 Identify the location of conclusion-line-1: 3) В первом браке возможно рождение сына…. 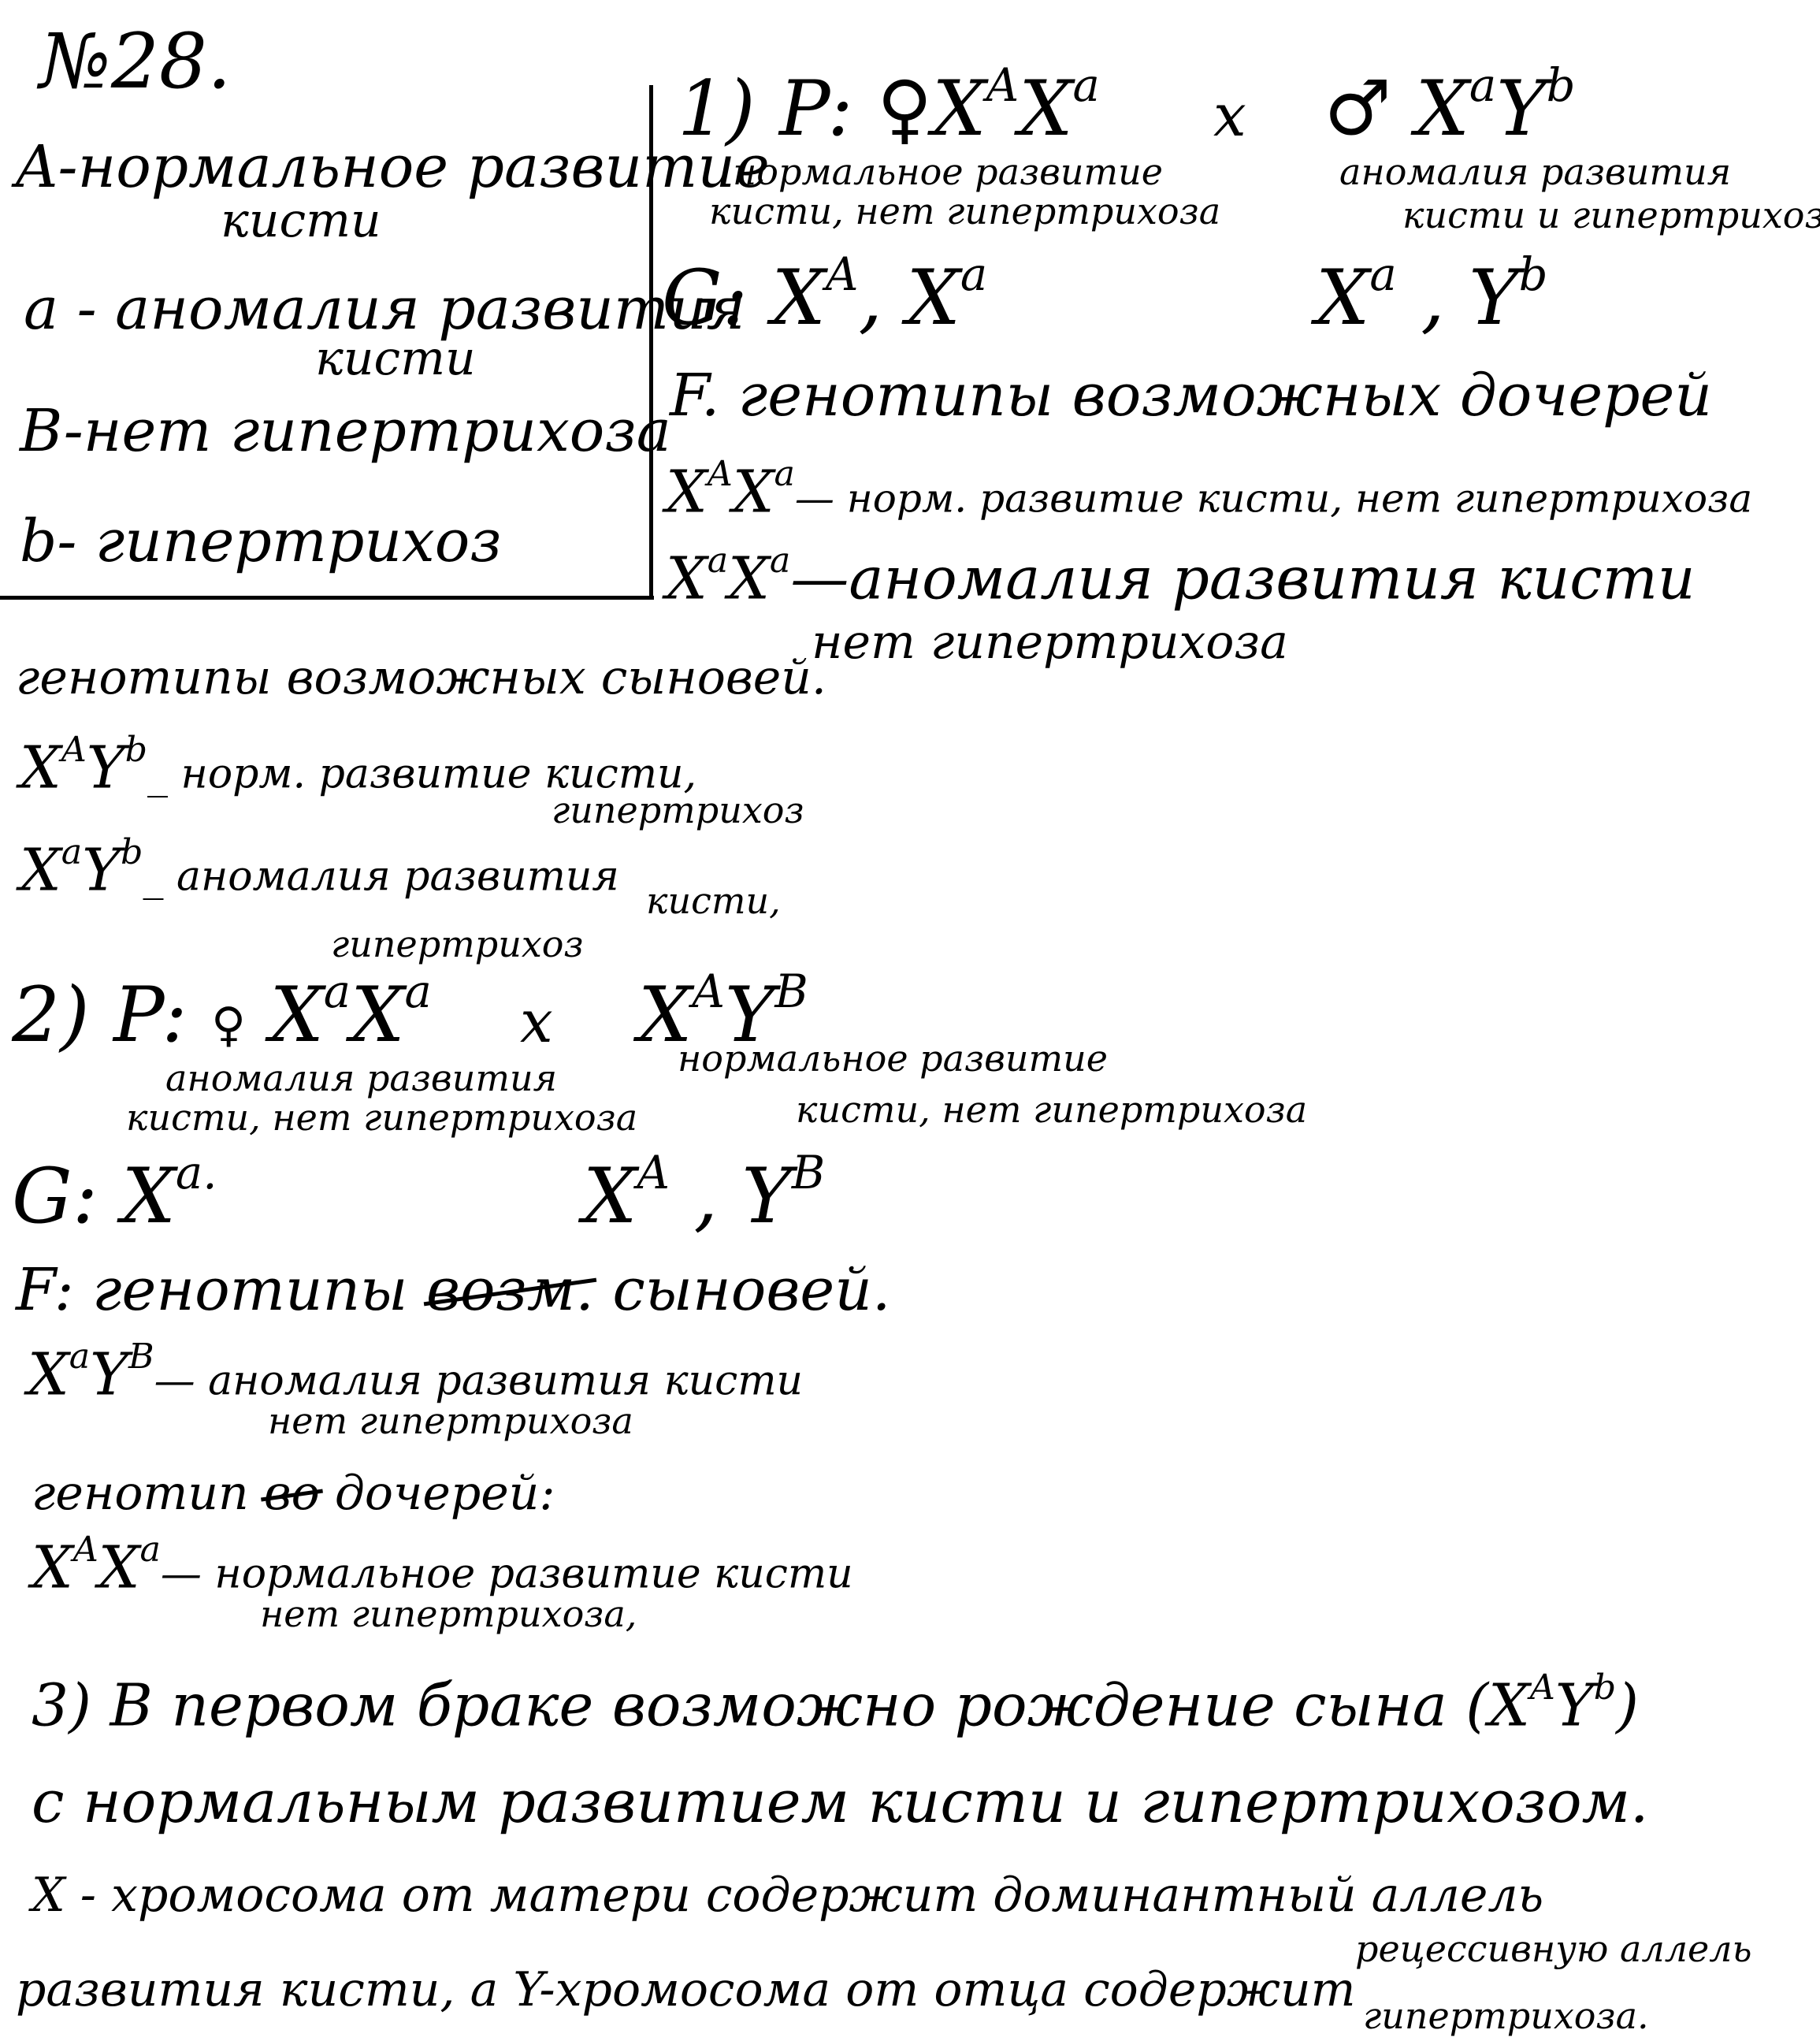
(835, 1704).